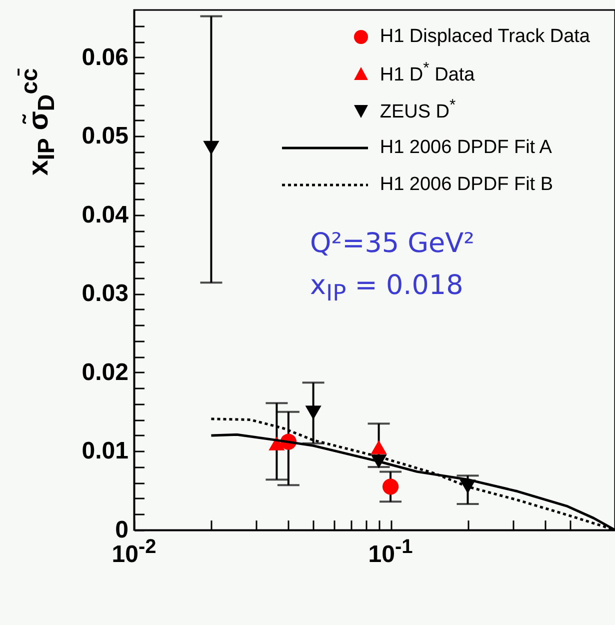 This screenshot has height=625, width=615. I want to click on annotation: Q²=35 GeV², so click(392, 243).